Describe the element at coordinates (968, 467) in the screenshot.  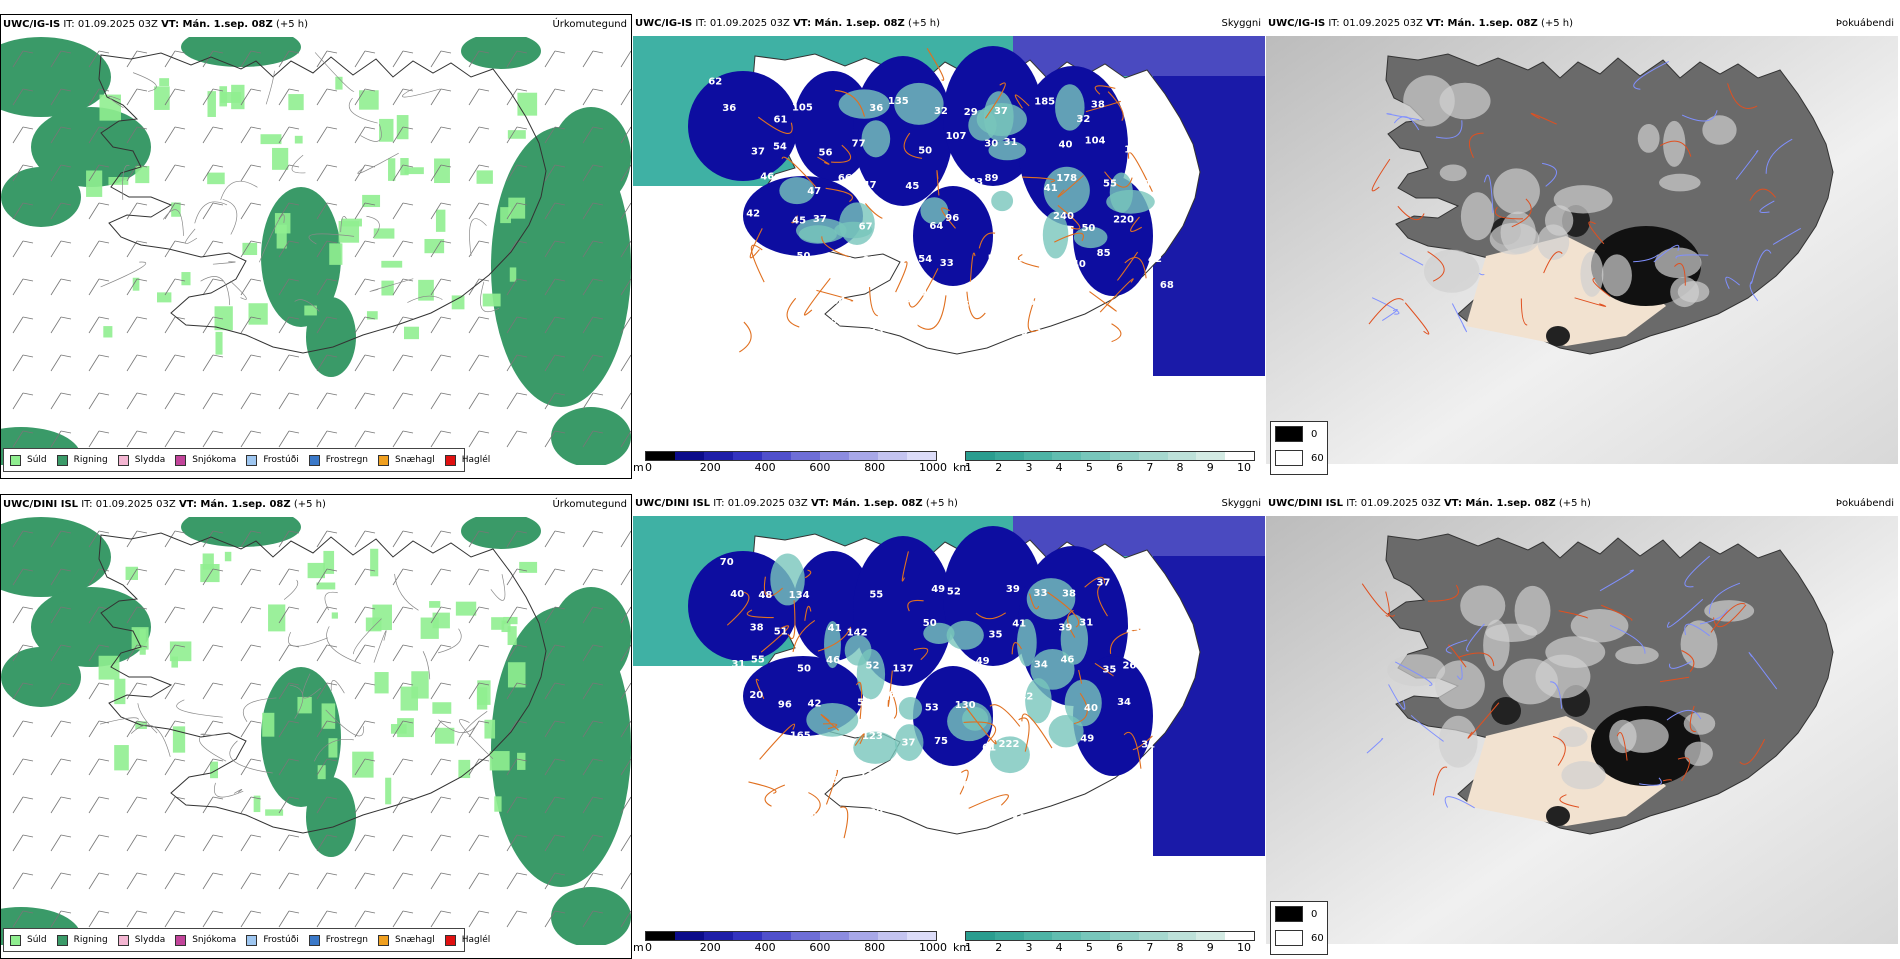
I see `colorbar-tick: 1` at that location.